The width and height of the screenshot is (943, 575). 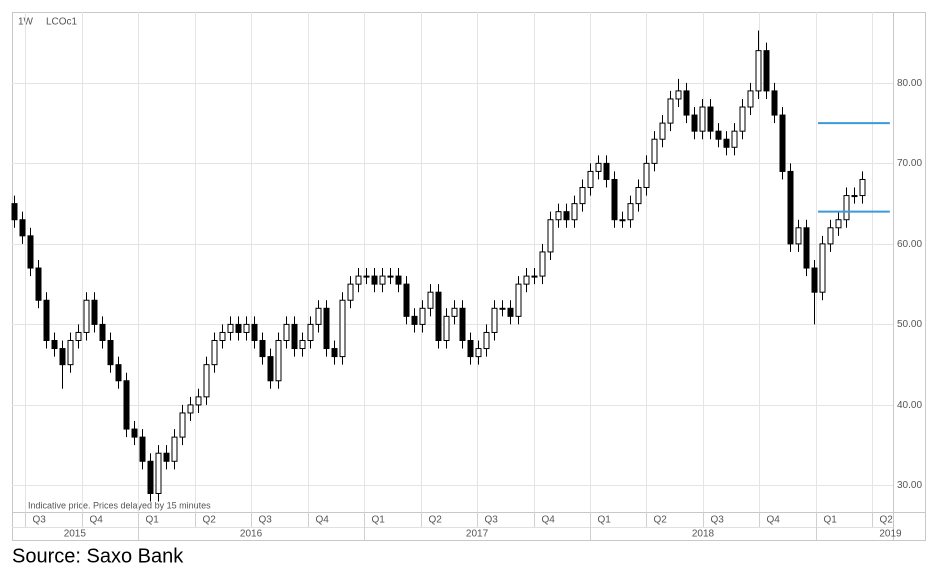 What do you see at coordinates (62, 22) in the screenshot?
I see `symbol-label: LCOc1` at bounding box center [62, 22].